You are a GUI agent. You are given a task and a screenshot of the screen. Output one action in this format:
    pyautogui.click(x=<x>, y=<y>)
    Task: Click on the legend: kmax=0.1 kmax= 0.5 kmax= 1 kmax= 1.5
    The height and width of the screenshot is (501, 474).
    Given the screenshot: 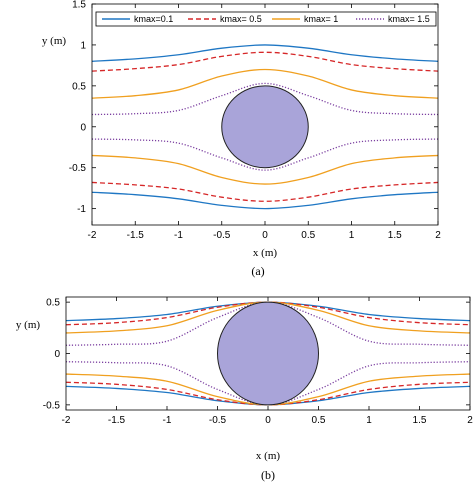 What is the action you would take?
    pyautogui.click(x=266, y=19)
    